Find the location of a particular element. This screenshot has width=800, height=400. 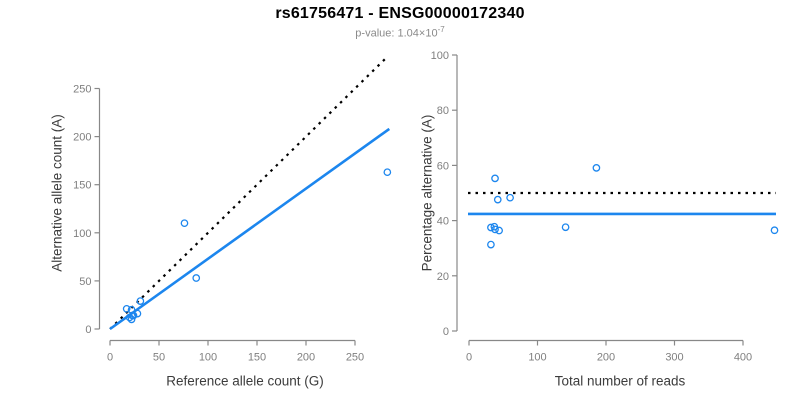

x-tick-label: 150 is located at coordinates (257, 358).